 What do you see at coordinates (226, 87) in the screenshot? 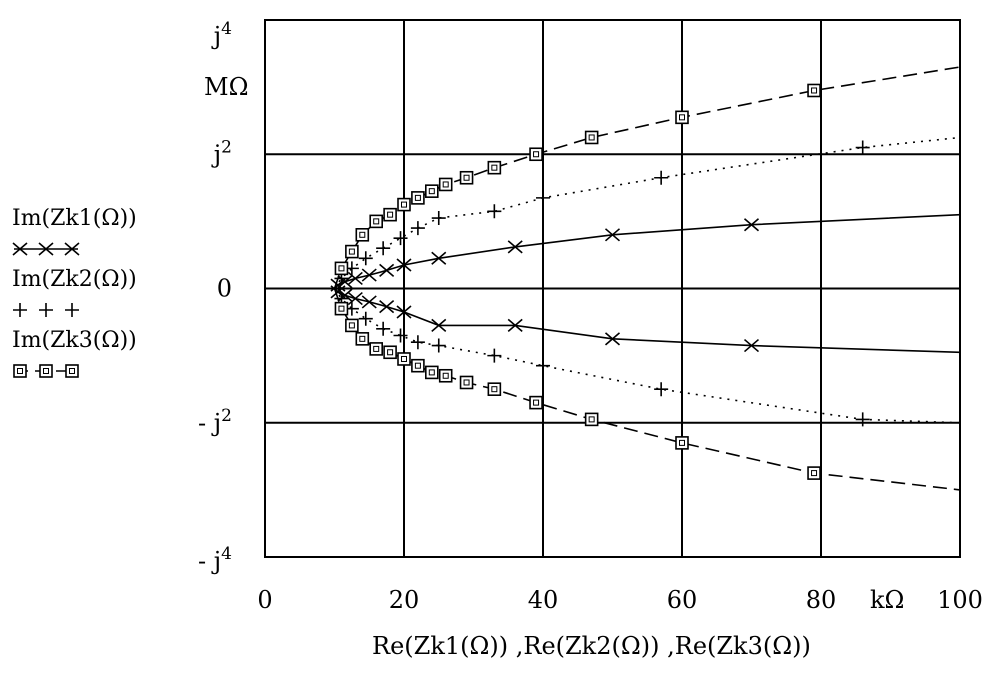
I see `y-unit-label: MΩ` at bounding box center [226, 87].